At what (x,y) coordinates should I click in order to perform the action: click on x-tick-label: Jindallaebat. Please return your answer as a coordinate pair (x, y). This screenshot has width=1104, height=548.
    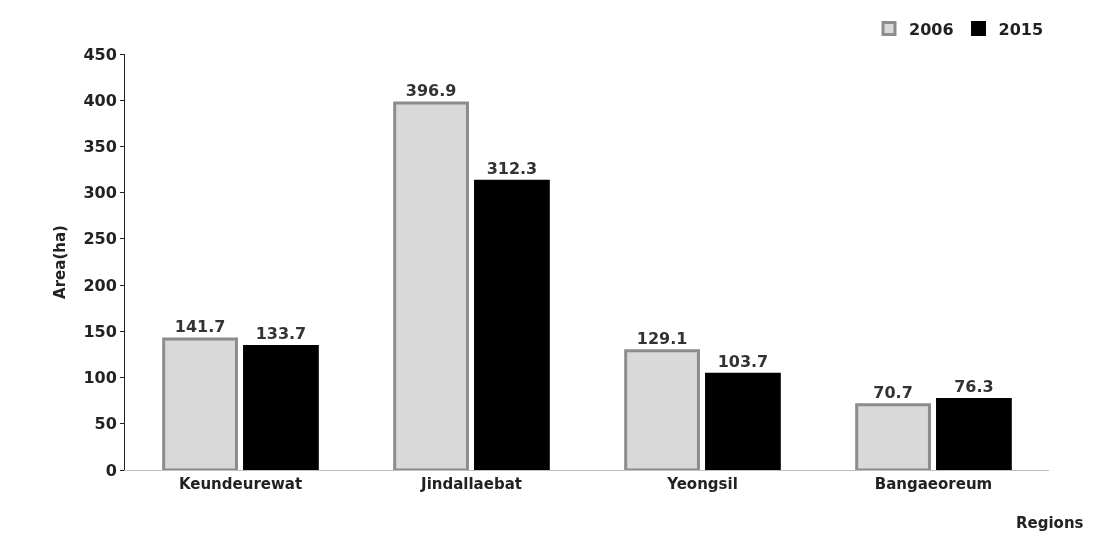
    Looking at the image, I should click on (471, 484).